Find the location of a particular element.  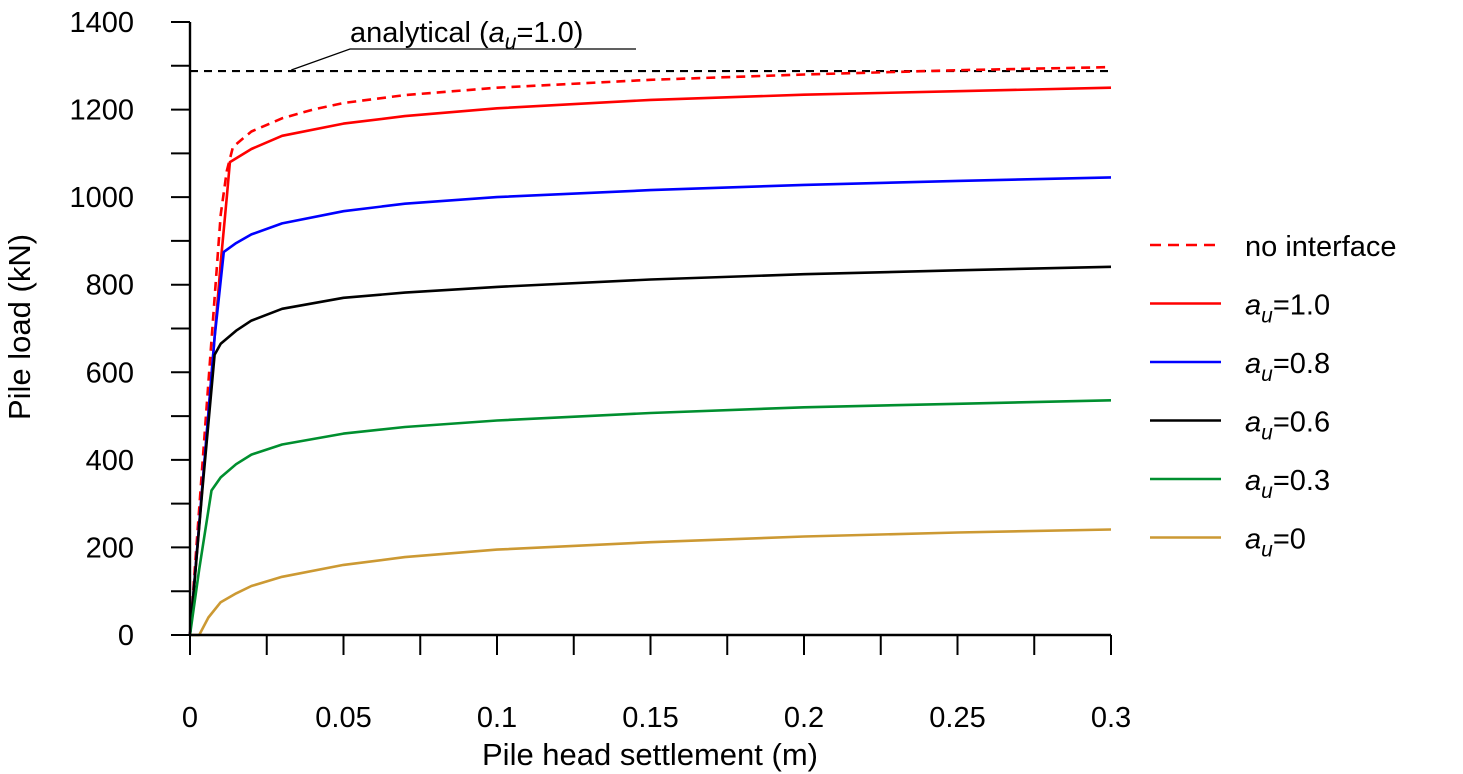

x-tick-label: 0.2 is located at coordinates (804, 718).